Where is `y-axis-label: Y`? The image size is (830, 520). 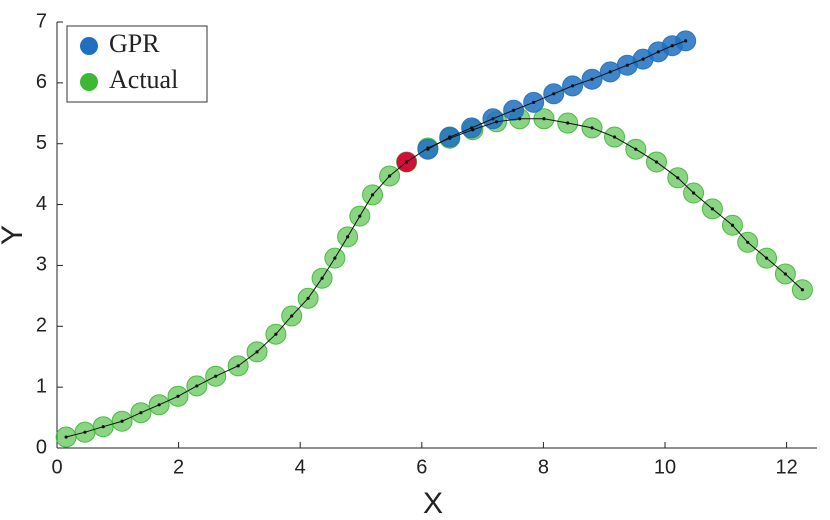 y-axis-label: Y is located at coordinates (14, 235).